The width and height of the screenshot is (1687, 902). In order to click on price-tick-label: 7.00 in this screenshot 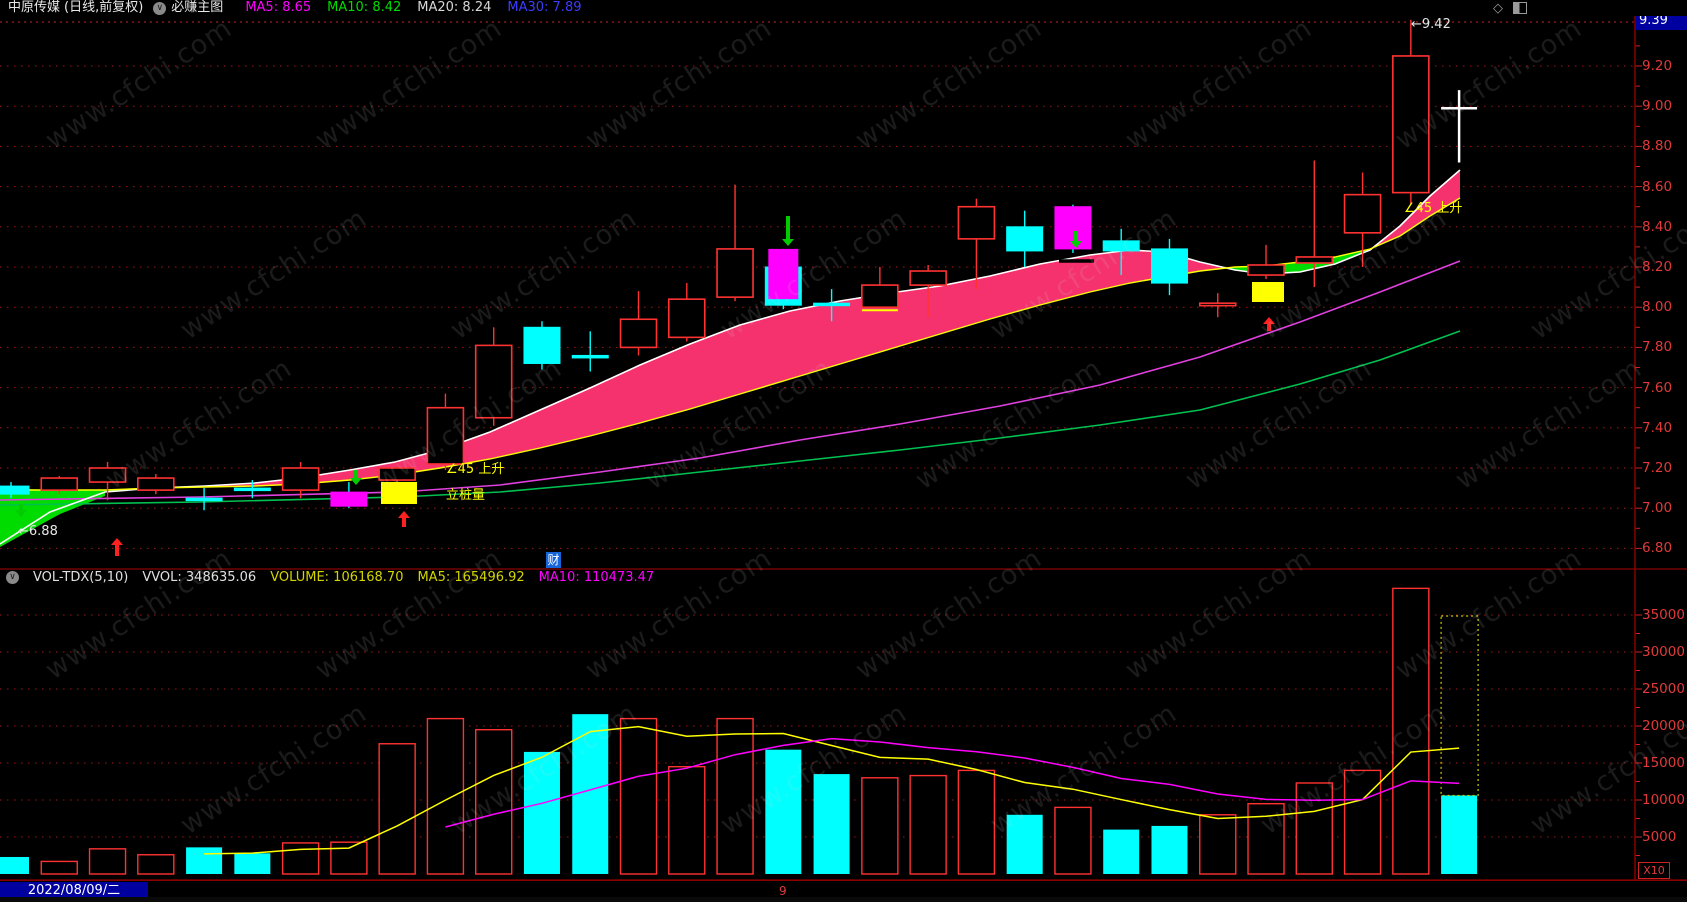, I will do `click(1657, 508)`.